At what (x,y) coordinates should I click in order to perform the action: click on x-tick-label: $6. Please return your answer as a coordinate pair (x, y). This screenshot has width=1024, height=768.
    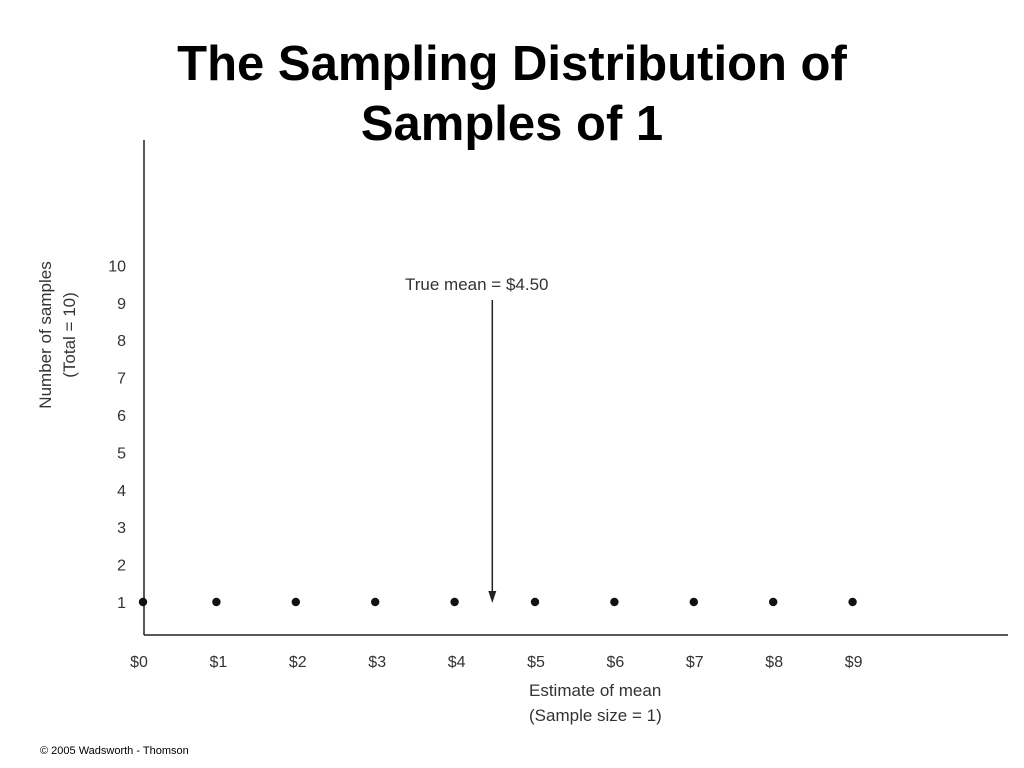
    Looking at the image, I should click on (616, 662).